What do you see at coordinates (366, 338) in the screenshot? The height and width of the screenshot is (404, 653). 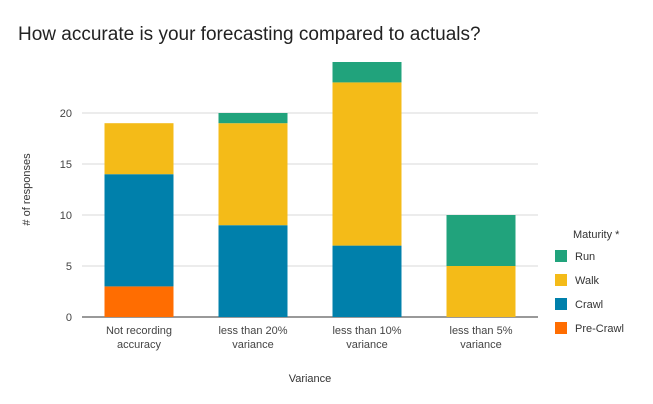 I see `x-tick-label: less than 10% variance` at bounding box center [366, 338].